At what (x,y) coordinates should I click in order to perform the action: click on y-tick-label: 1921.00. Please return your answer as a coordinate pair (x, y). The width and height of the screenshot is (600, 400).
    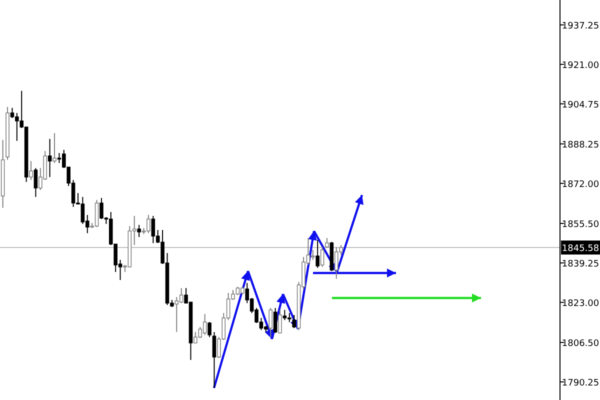
    Looking at the image, I should click on (581, 65).